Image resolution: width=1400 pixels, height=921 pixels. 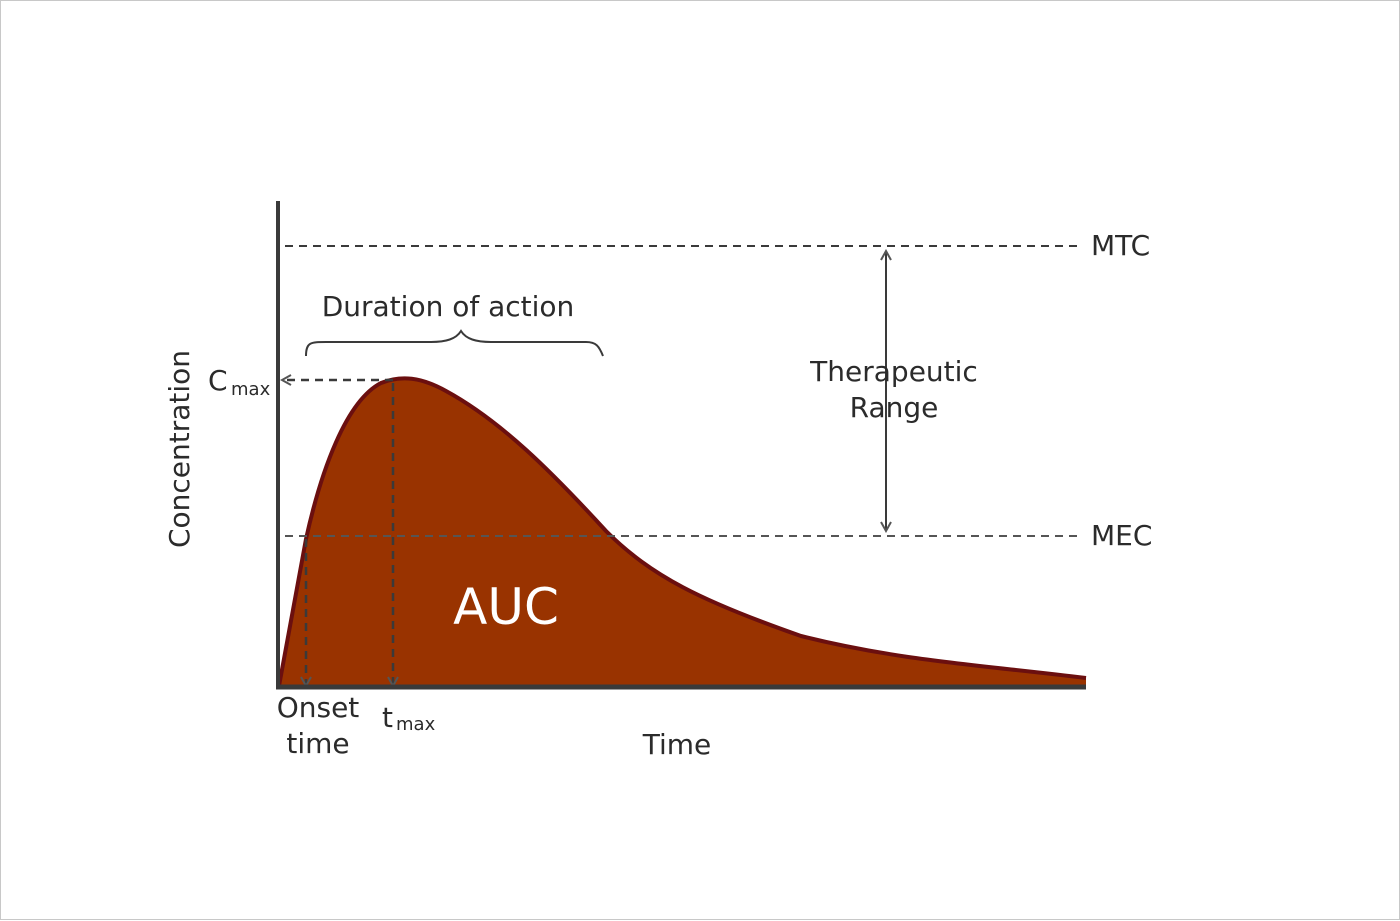 I want to click on therapeutic-label-line2: Range, so click(x=894, y=407).